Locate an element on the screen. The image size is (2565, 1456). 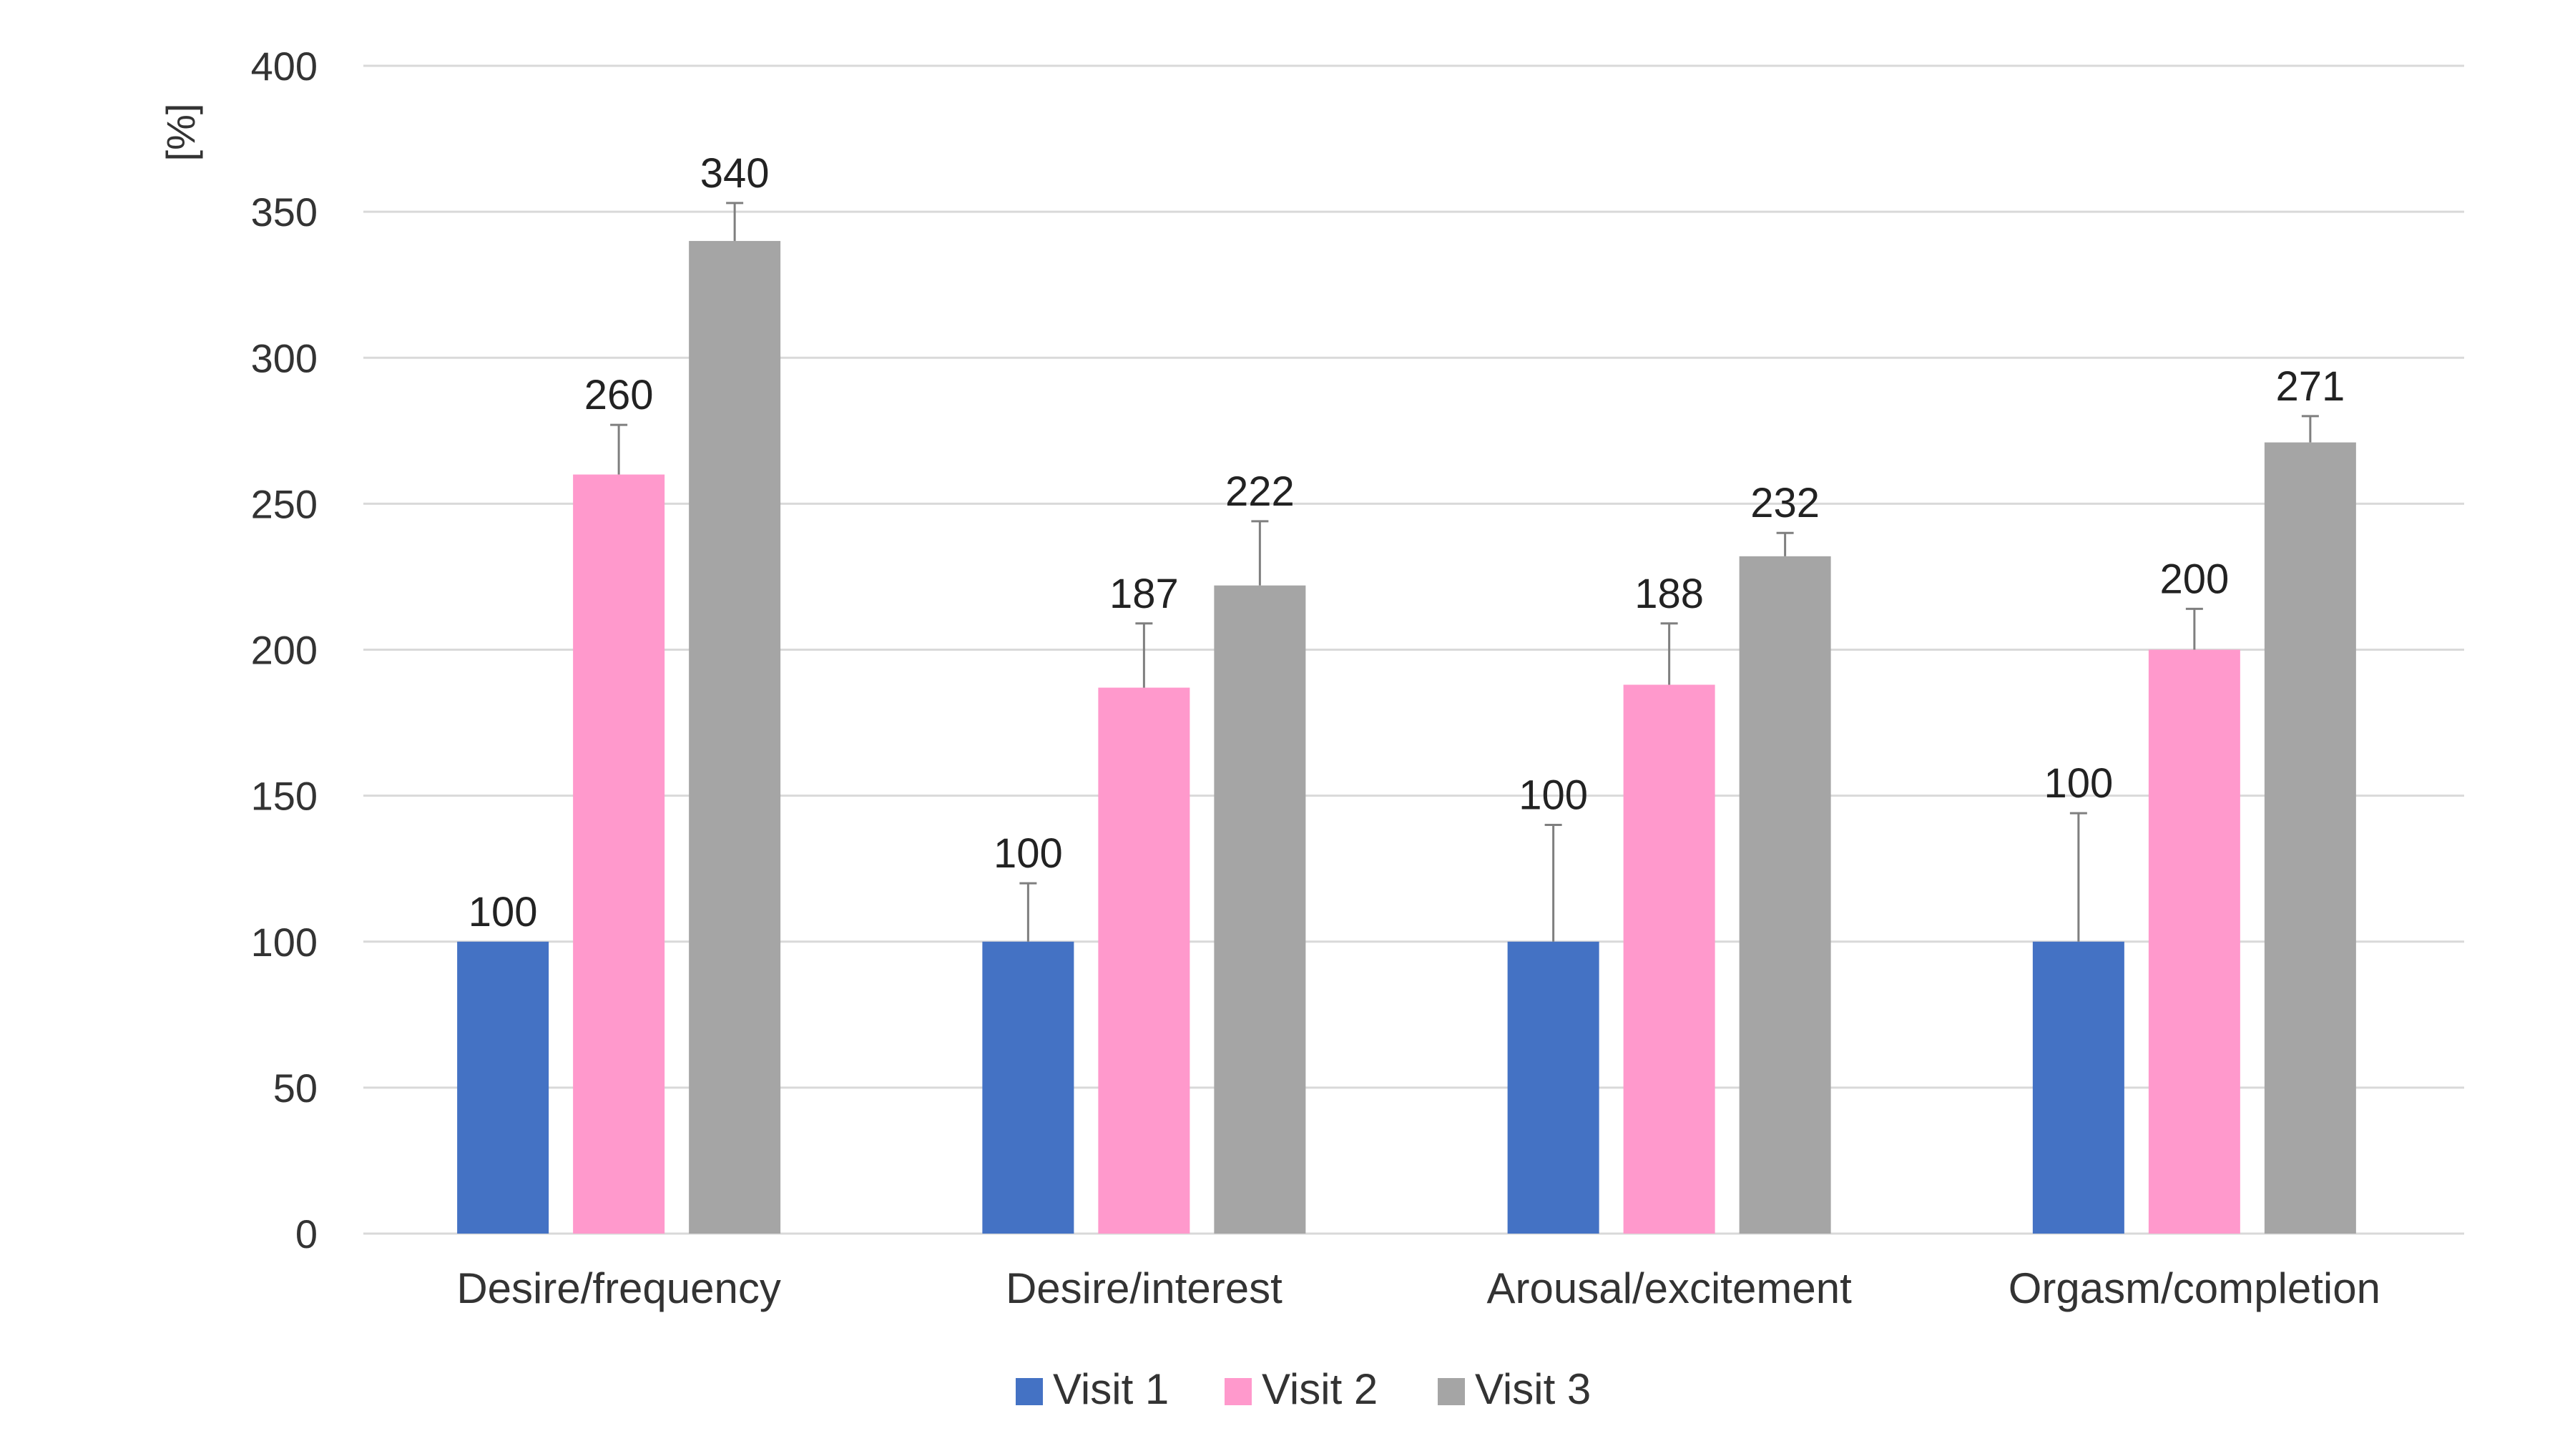
data-label: 232 is located at coordinates (1785, 503).